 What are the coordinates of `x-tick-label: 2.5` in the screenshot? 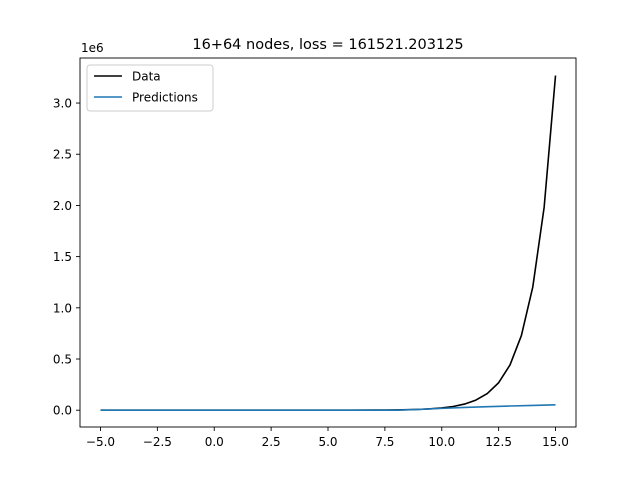 It's located at (271, 442).